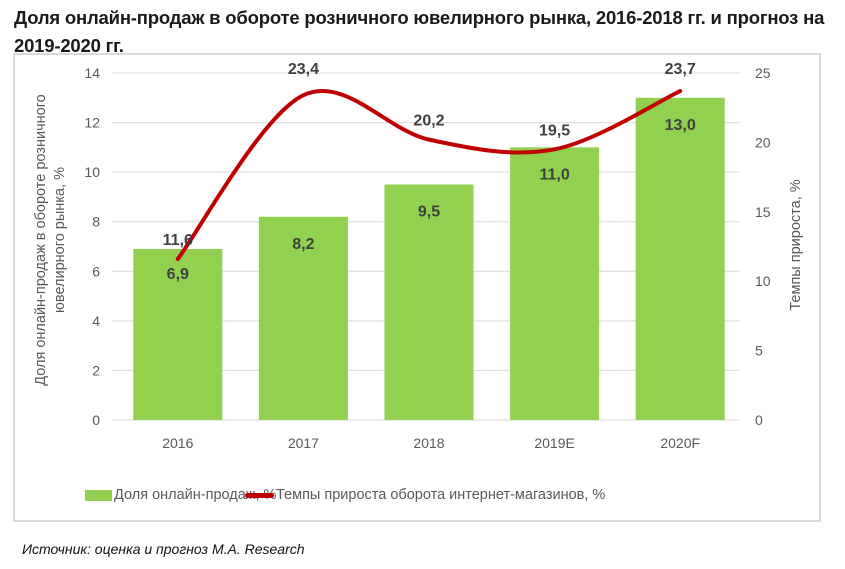  I want to click on y-tick-label: 10, so click(92, 172).